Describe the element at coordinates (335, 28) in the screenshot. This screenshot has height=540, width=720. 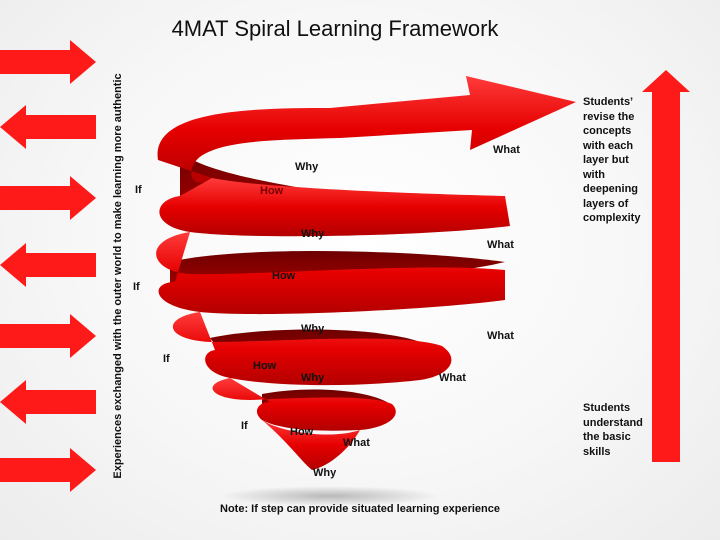
I see `page-title: 4MAT Spiral Learning Framework` at that location.